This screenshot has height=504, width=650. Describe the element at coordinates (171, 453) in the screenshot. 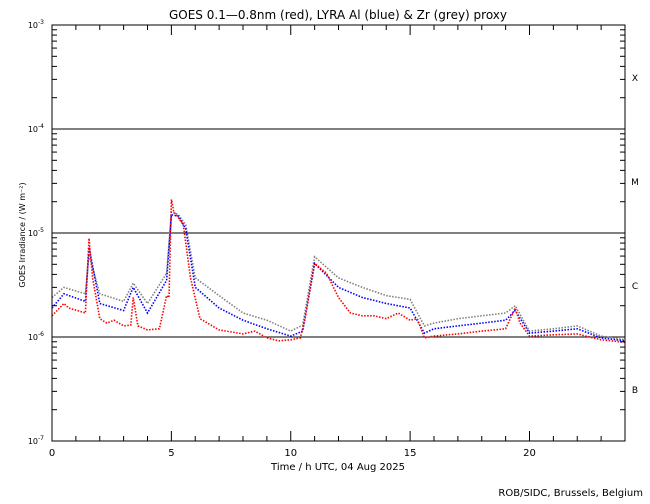

I see `x-tick-label: 5` at that location.